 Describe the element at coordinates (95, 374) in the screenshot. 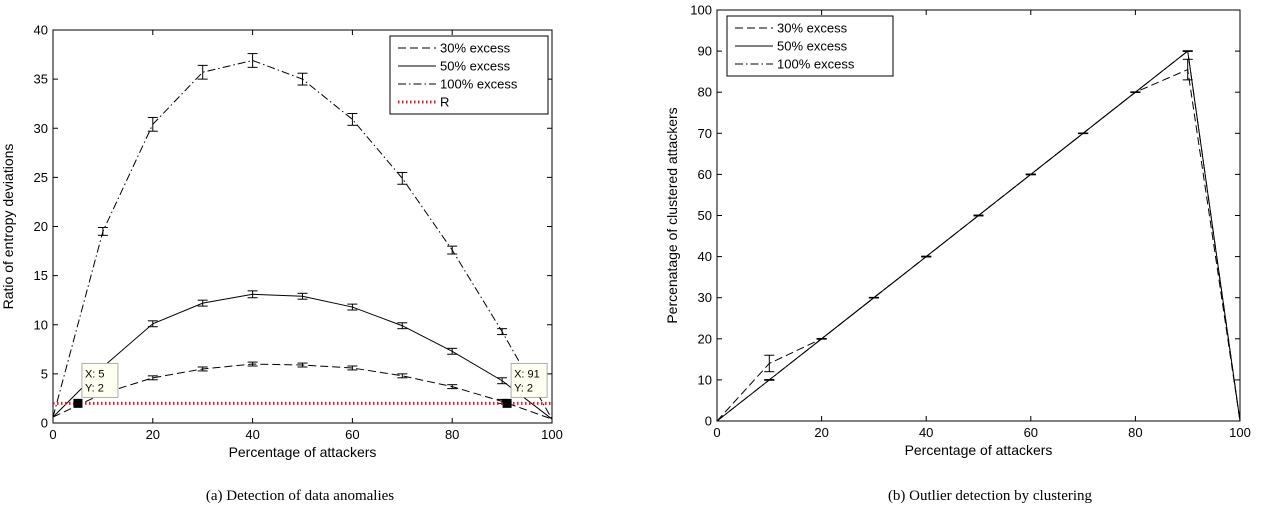

I see `datatip-x: X: 5` at that location.